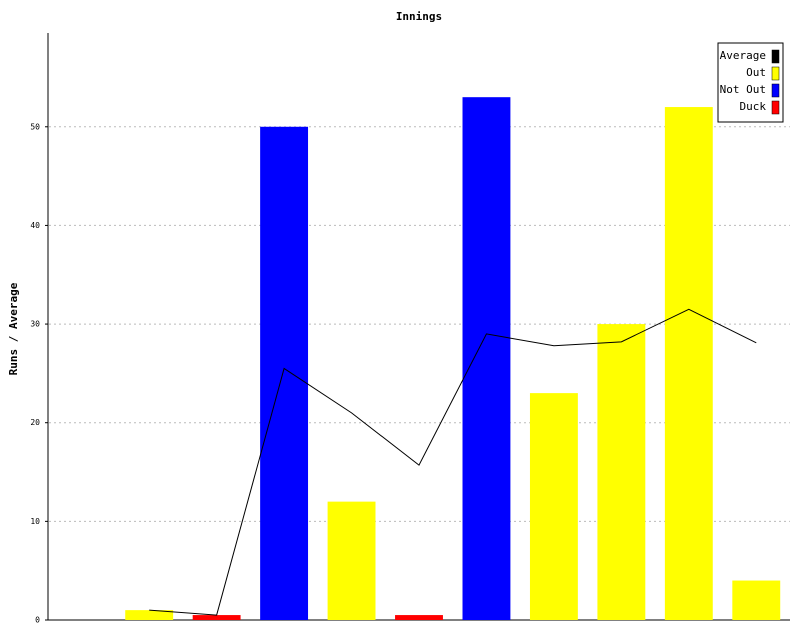 The height and width of the screenshot is (640, 800). Describe the element at coordinates (35, 422) in the screenshot. I see `y-tick-label: 20` at that location.